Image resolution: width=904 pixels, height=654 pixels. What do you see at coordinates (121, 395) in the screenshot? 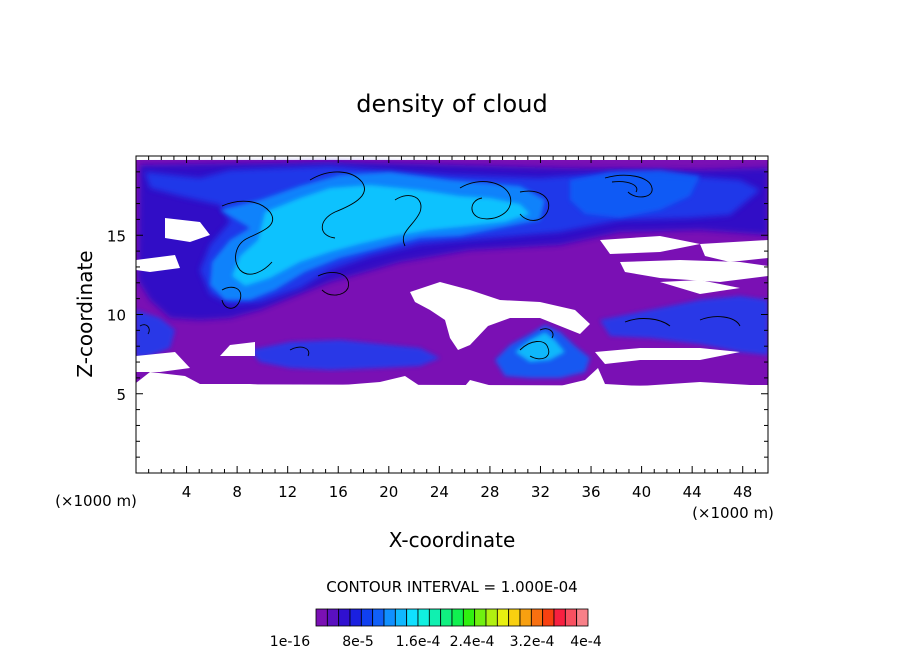
I see `y-tick-label: 5` at bounding box center [121, 395].